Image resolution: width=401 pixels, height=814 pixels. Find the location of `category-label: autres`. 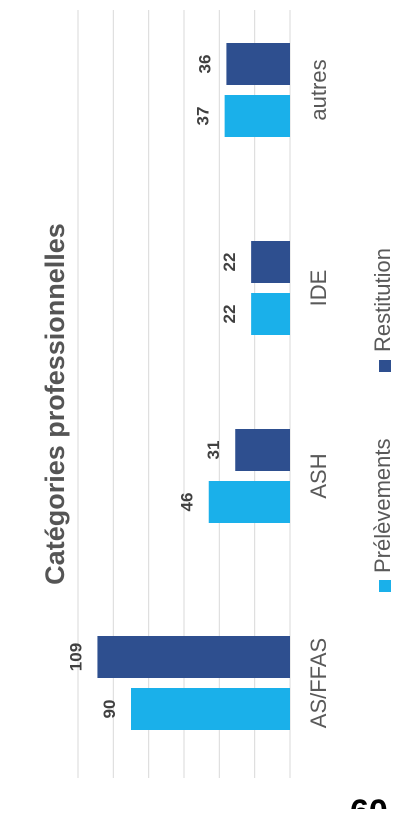

category-label: autres is located at coordinates (318, 89).